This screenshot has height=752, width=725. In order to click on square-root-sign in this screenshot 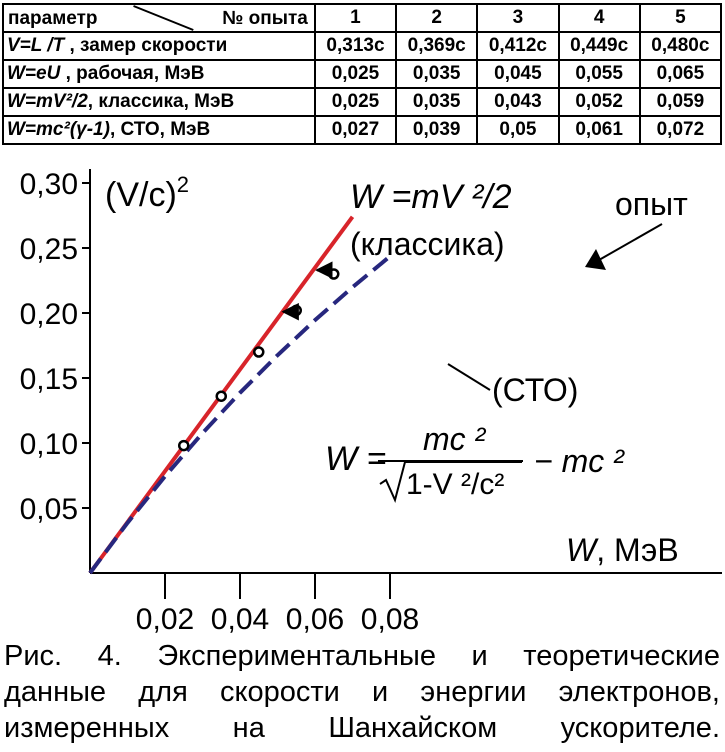, I will do `click(450, 482)`.